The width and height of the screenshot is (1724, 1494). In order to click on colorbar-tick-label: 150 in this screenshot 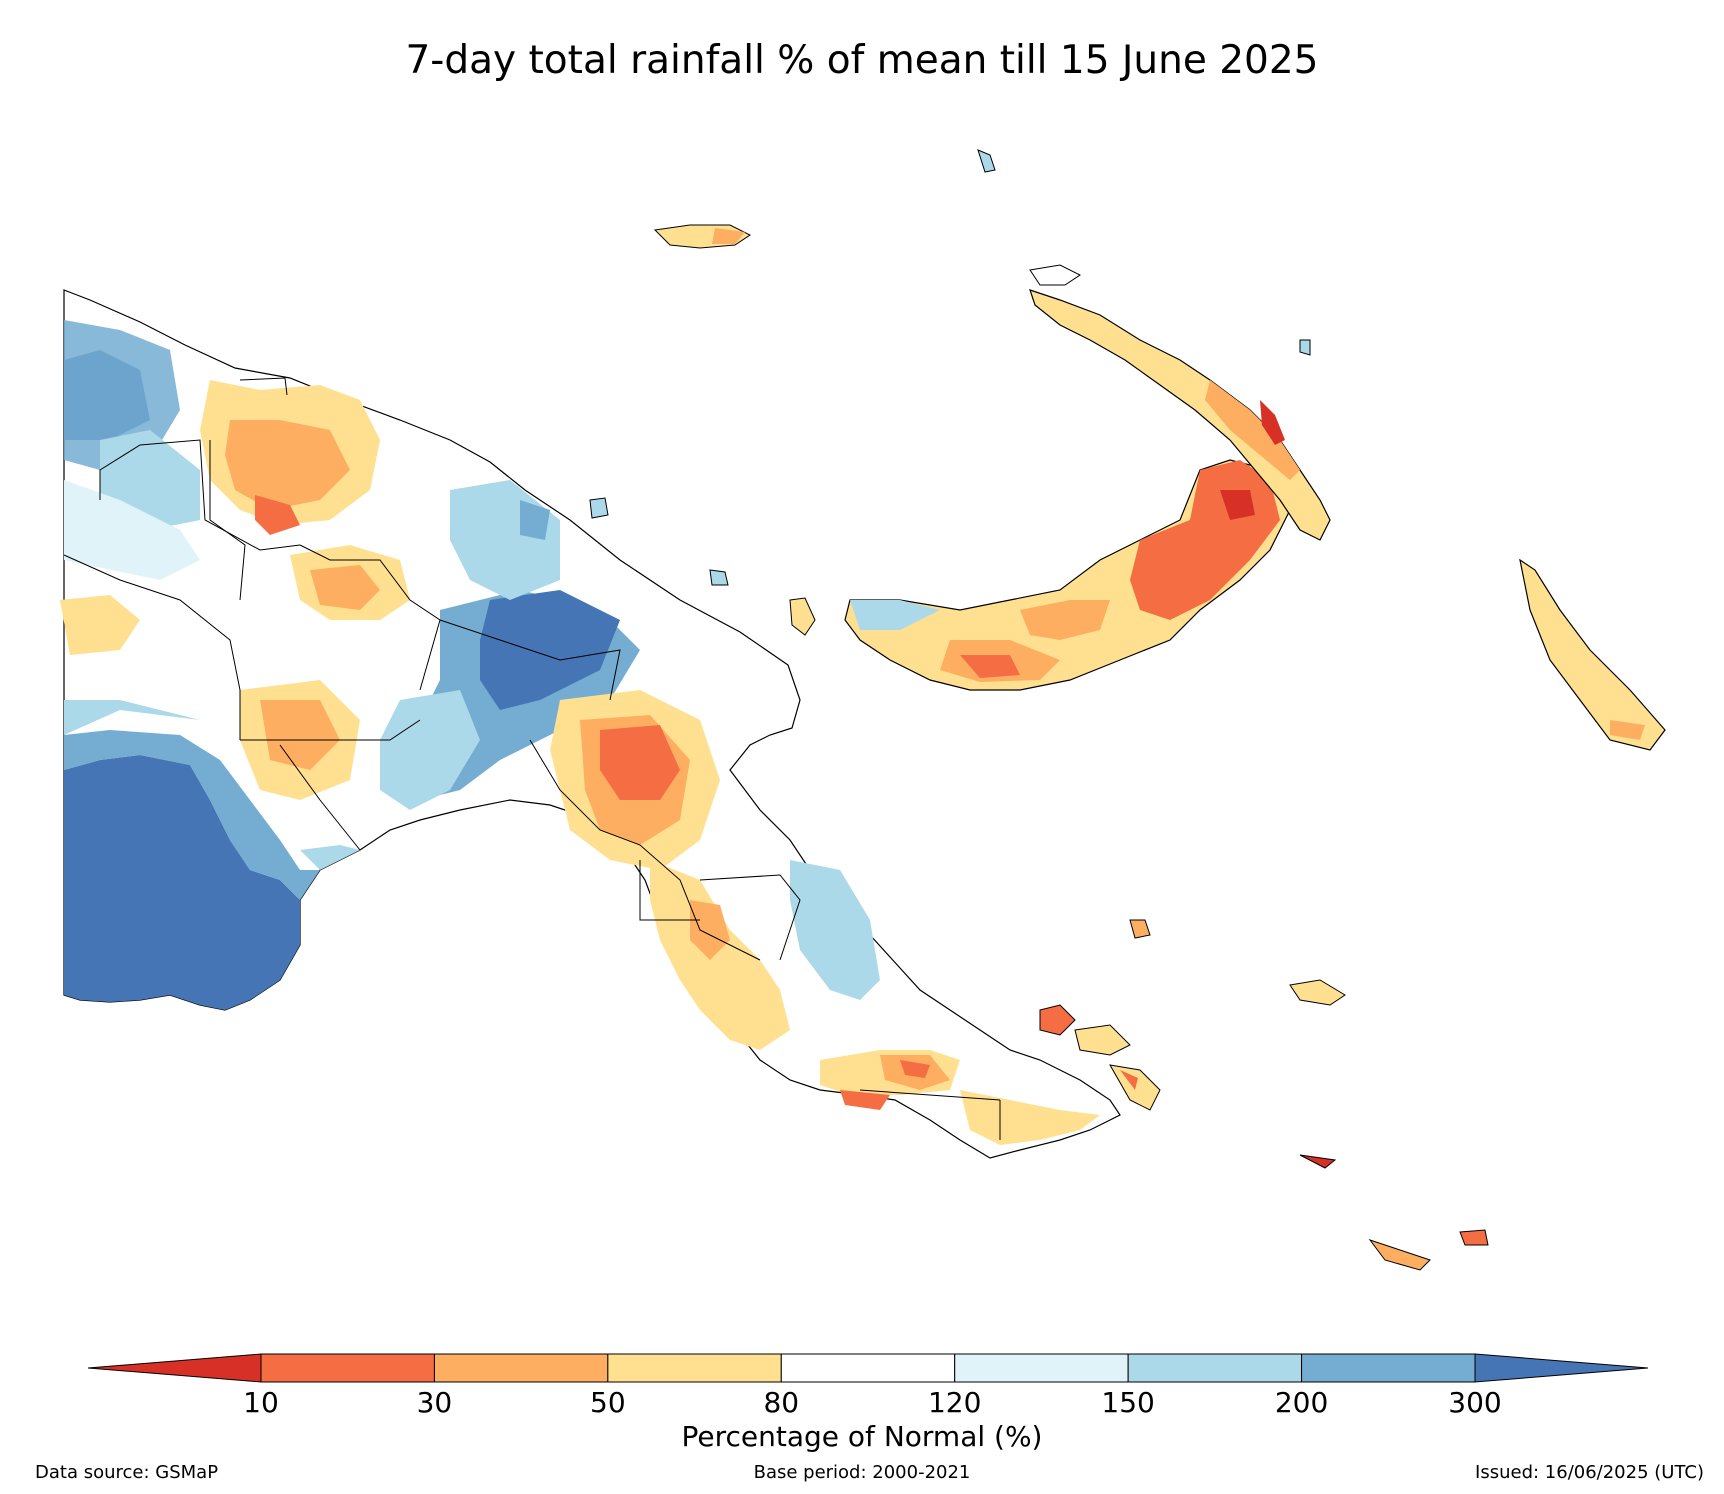, I will do `click(1128, 1402)`.